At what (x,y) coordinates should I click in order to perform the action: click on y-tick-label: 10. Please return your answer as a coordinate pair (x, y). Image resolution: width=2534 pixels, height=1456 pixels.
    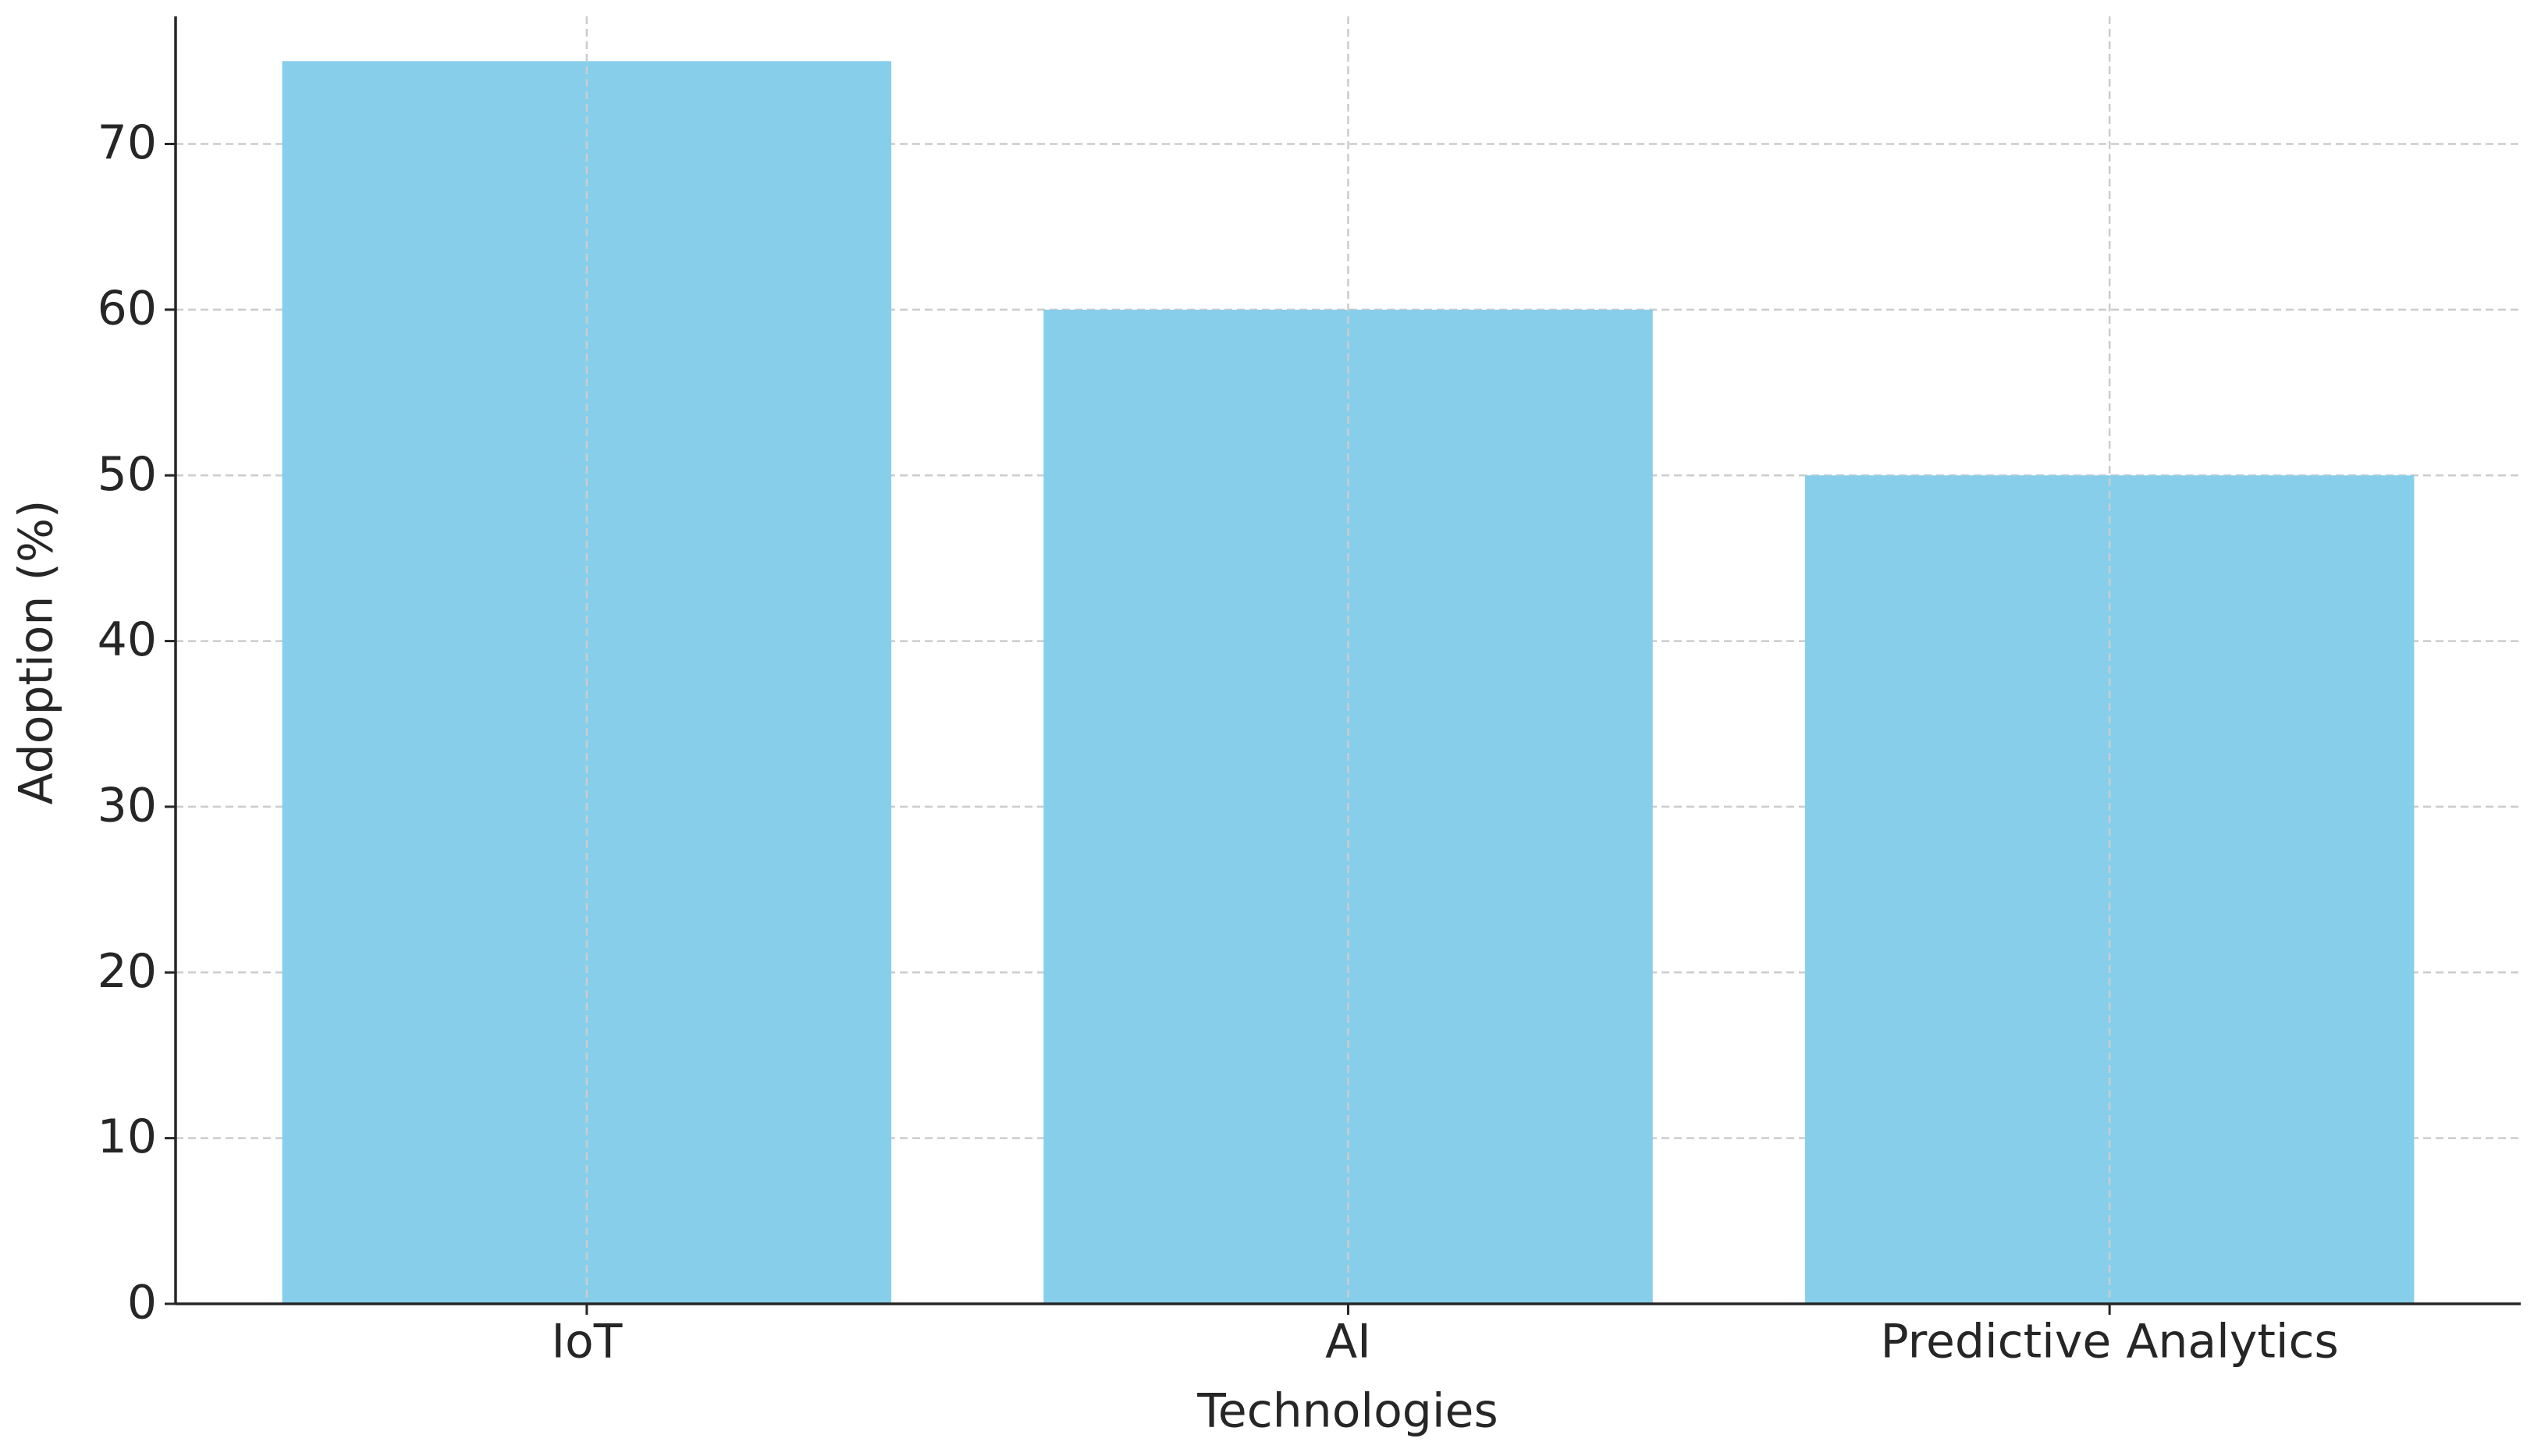
    Looking at the image, I should click on (128, 1137).